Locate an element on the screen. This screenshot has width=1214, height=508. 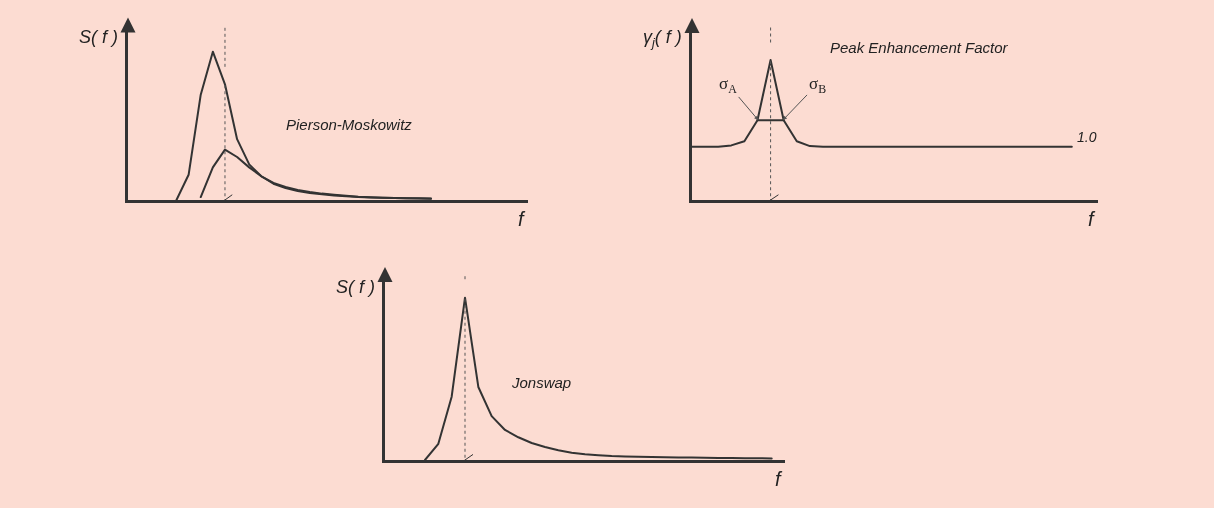
annotation: σ$_{A}$ is located at coordinates (728, 85).